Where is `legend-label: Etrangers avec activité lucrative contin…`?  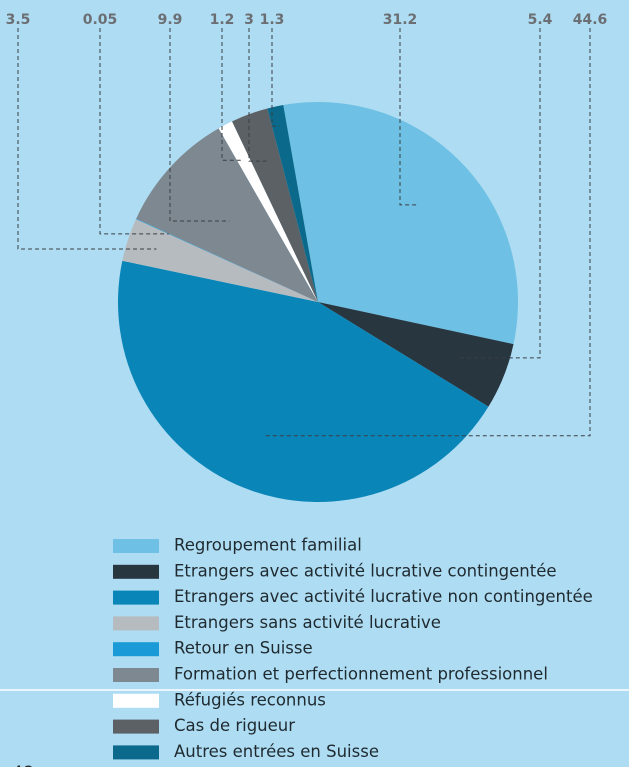 legend-label: Etrangers avec activité lucrative contin… is located at coordinates (365, 570).